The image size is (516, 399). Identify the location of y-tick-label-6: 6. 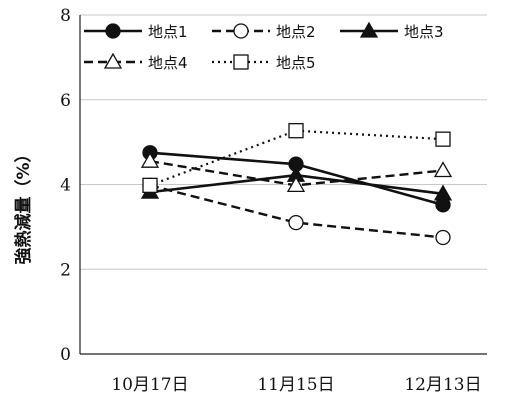
(65, 101).